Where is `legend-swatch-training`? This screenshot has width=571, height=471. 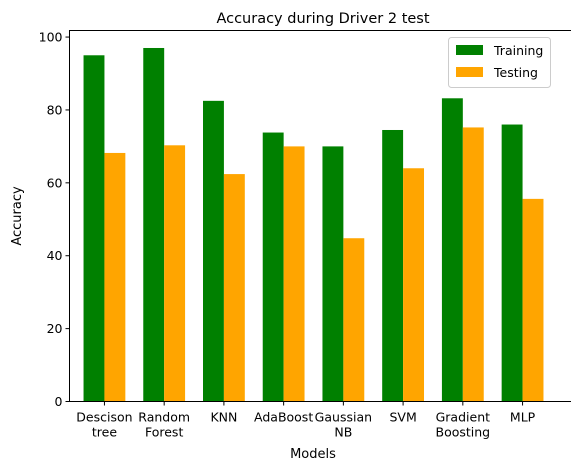
legend-swatch-training is located at coordinates (469, 50).